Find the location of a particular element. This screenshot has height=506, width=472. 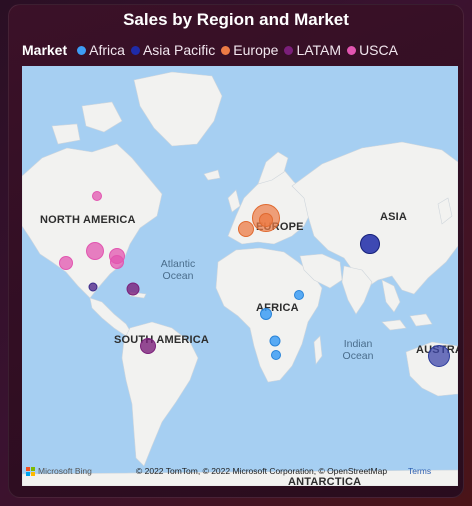

label-south-america: SOUTH AMERICA is located at coordinates (162, 340).